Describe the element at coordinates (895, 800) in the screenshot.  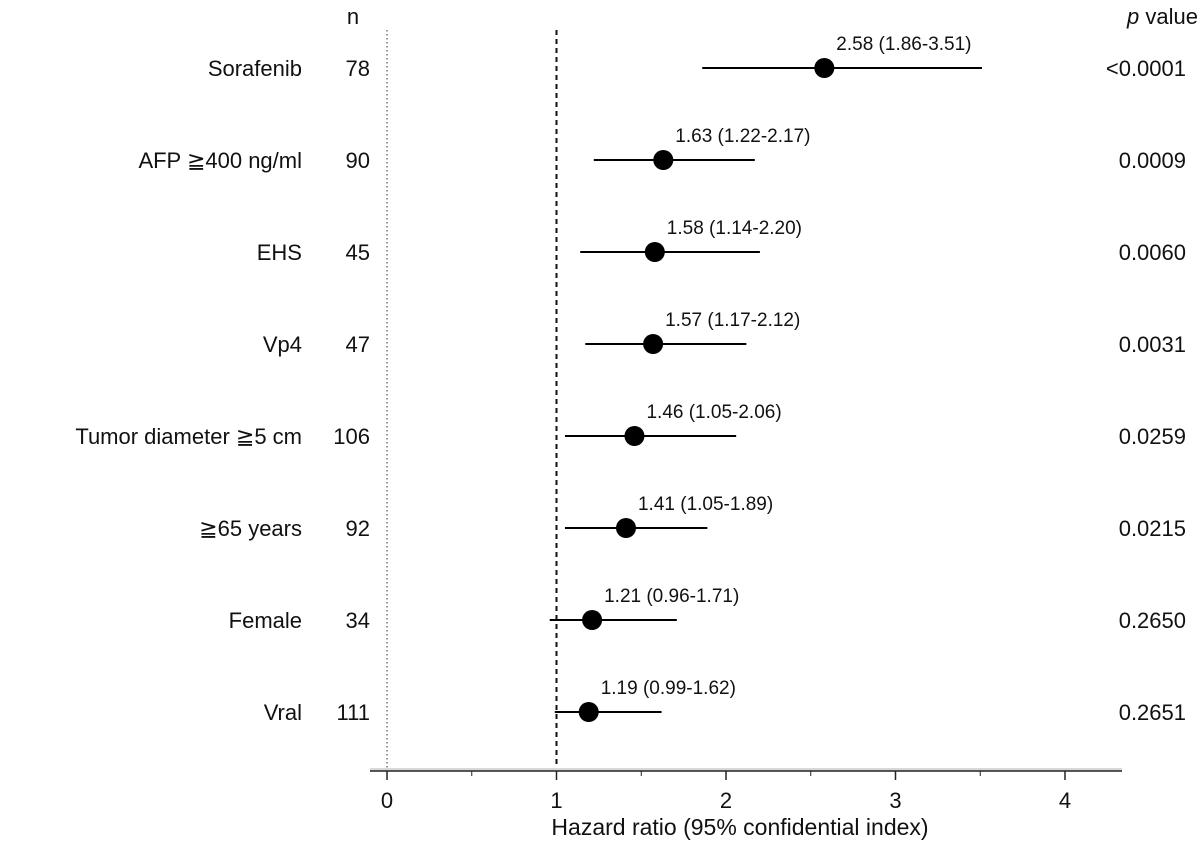
I see `x-tick-label: 3` at that location.